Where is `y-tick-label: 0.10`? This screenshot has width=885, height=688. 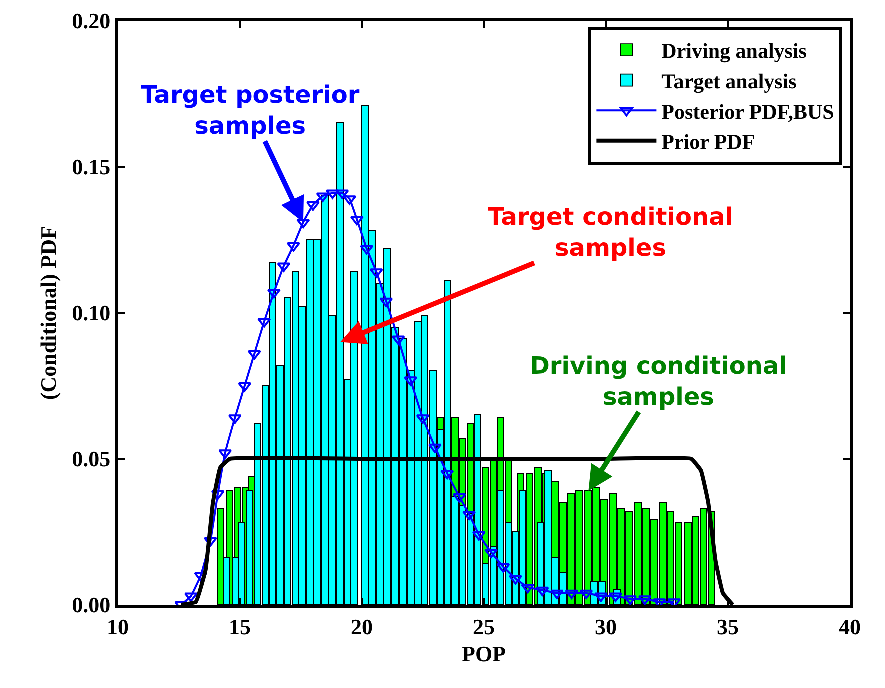
y-tick-label: 0.10 is located at coordinates (91, 313).